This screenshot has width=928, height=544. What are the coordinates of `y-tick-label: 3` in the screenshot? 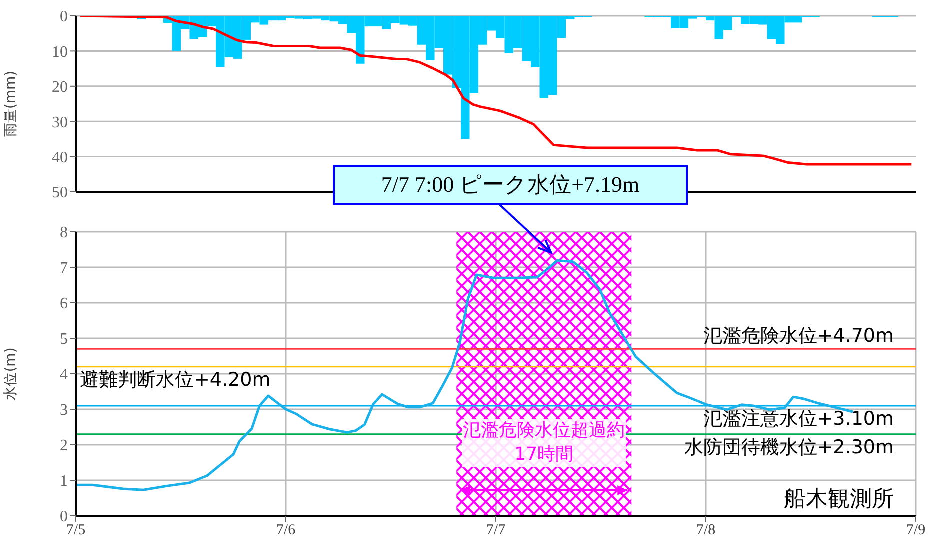 It's located at (64, 411).